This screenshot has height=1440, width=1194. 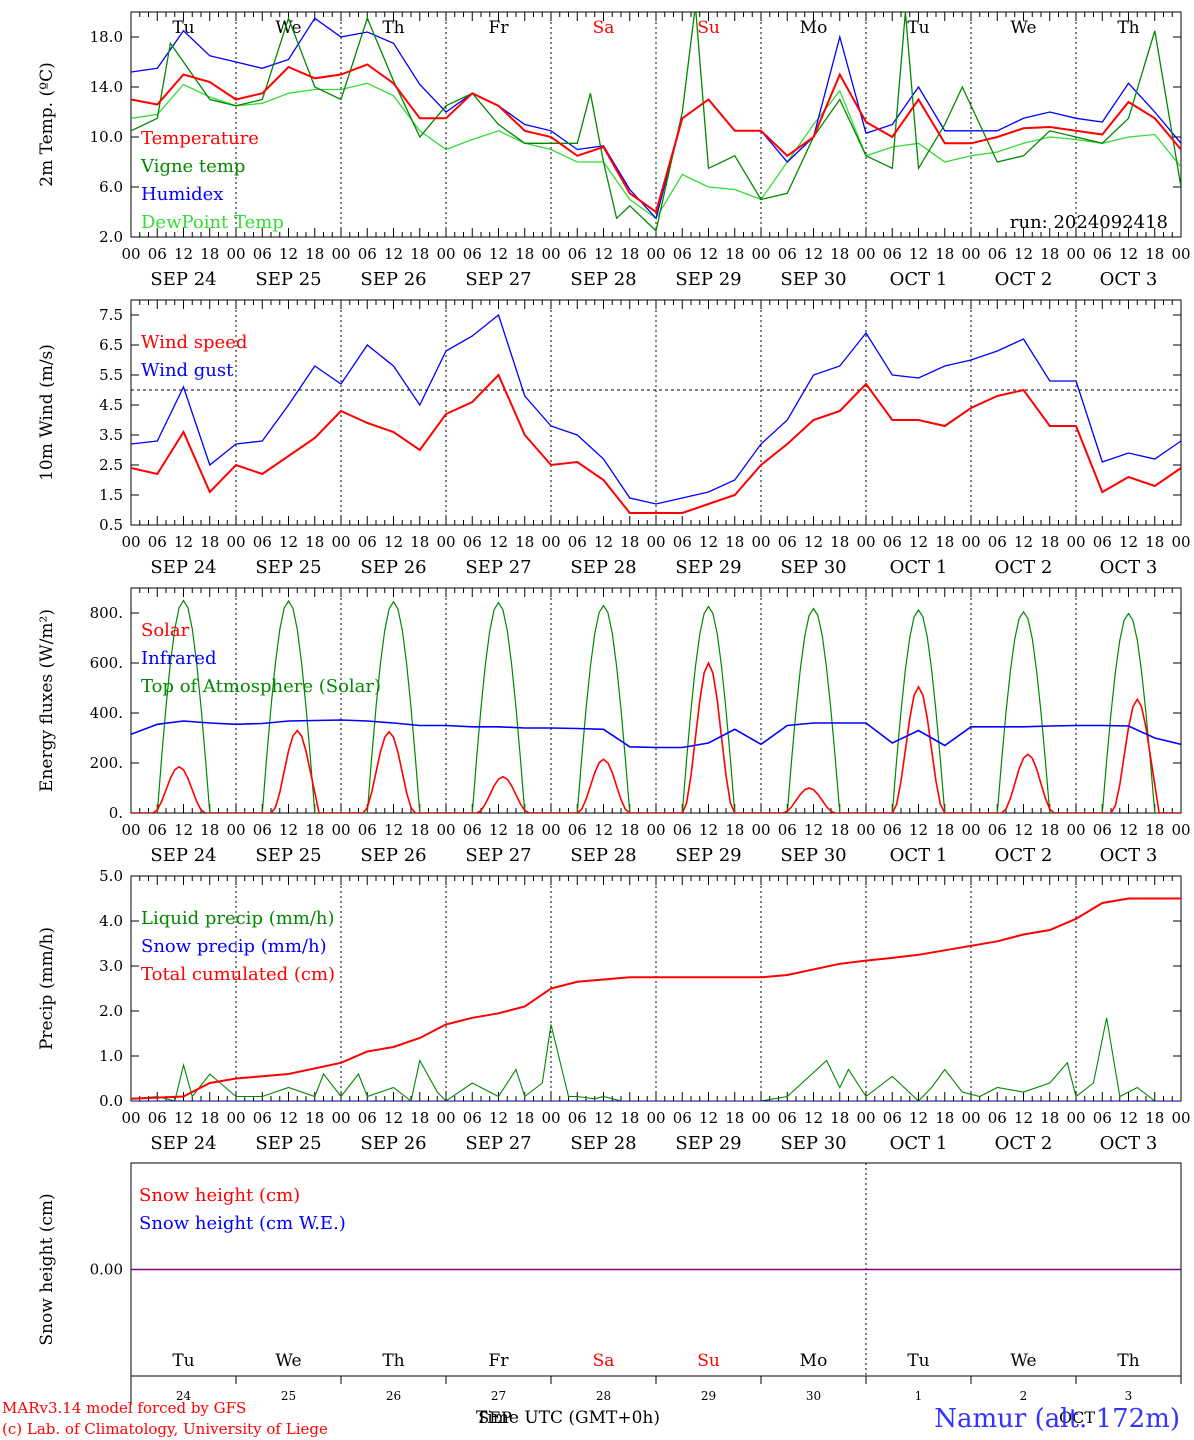 What do you see at coordinates (106, 1270) in the screenshot?
I see `y-tick-label: 0.00` at bounding box center [106, 1270].